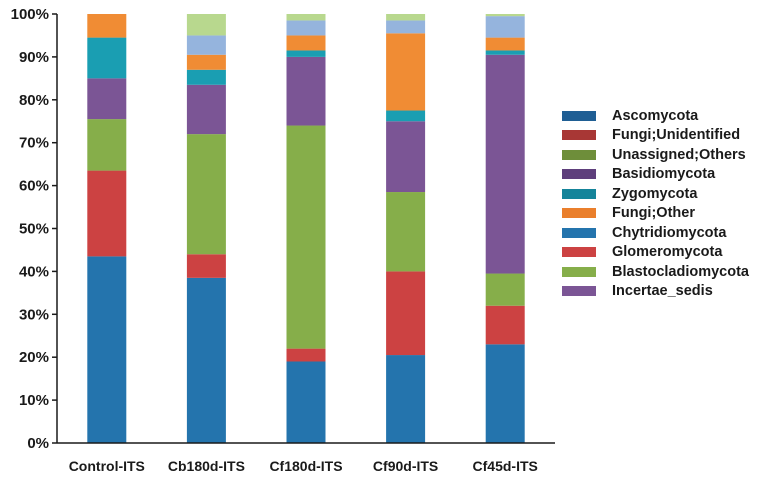 The width and height of the screenshot is (779, 482). I want to click on legend-label: Ascomycota, so click(655, 115).